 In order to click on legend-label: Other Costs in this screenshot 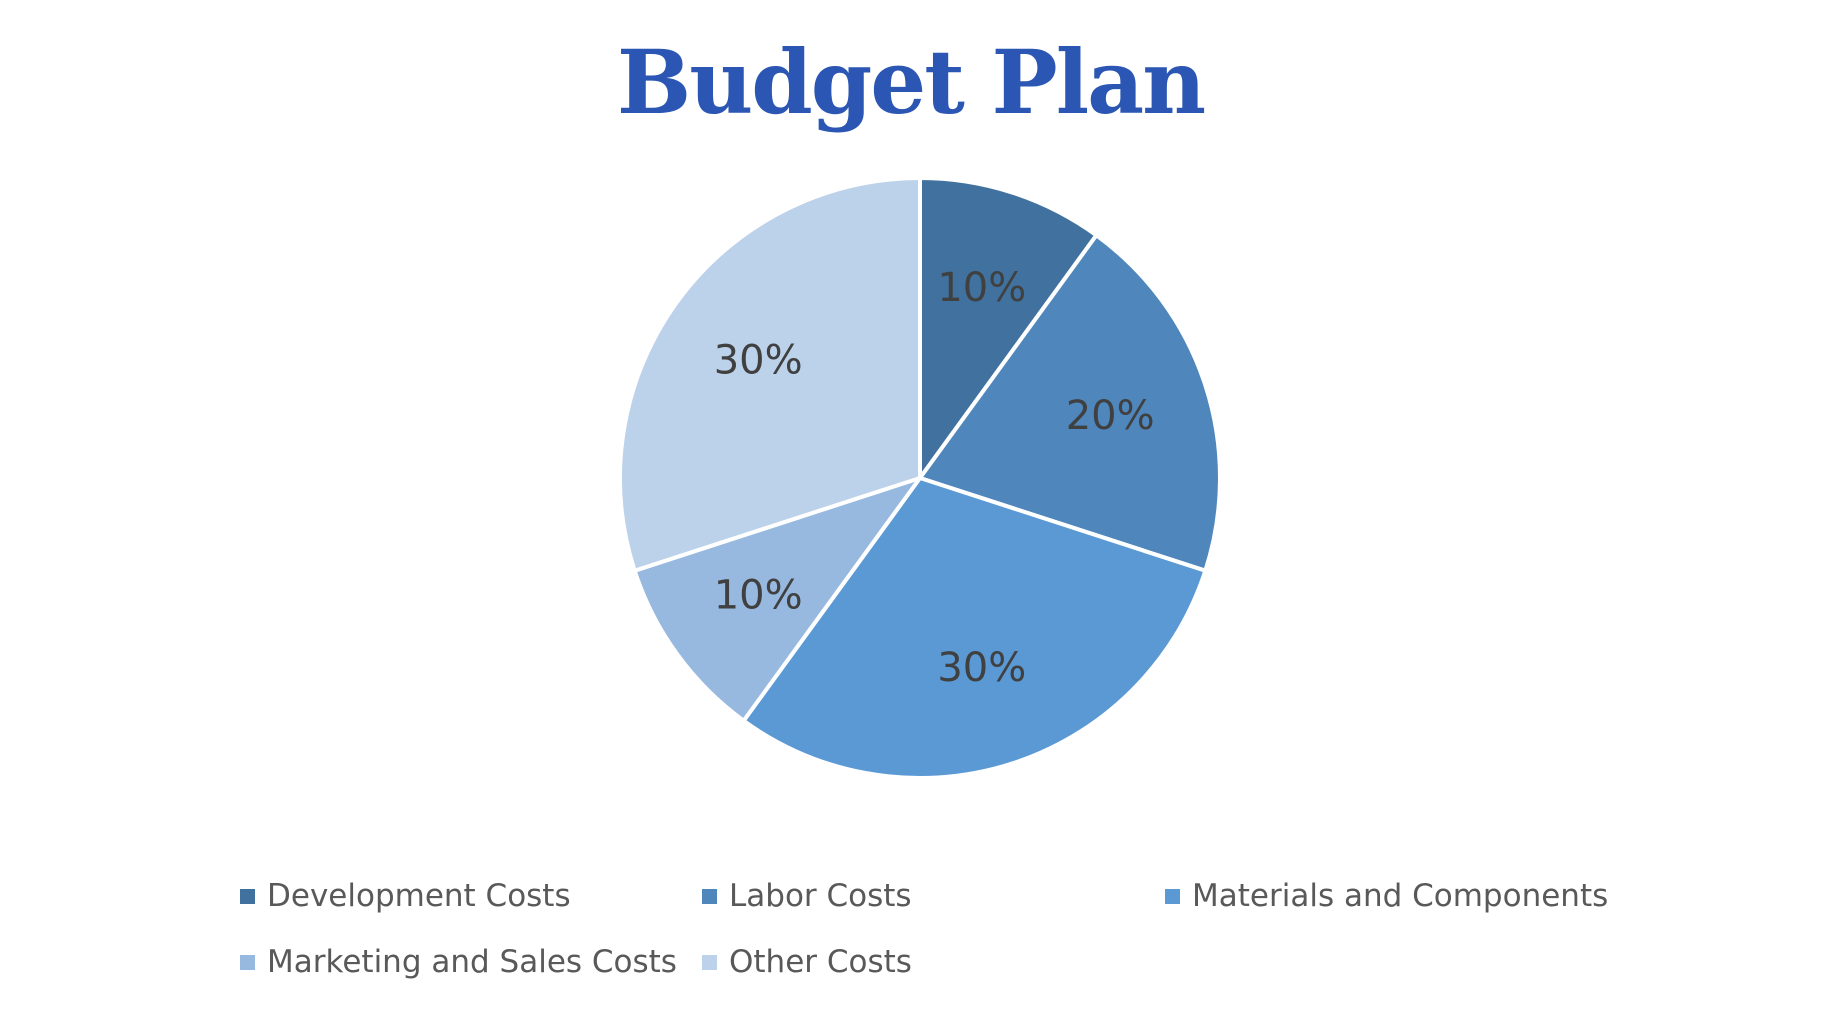, I will do `click(820, 962)`.